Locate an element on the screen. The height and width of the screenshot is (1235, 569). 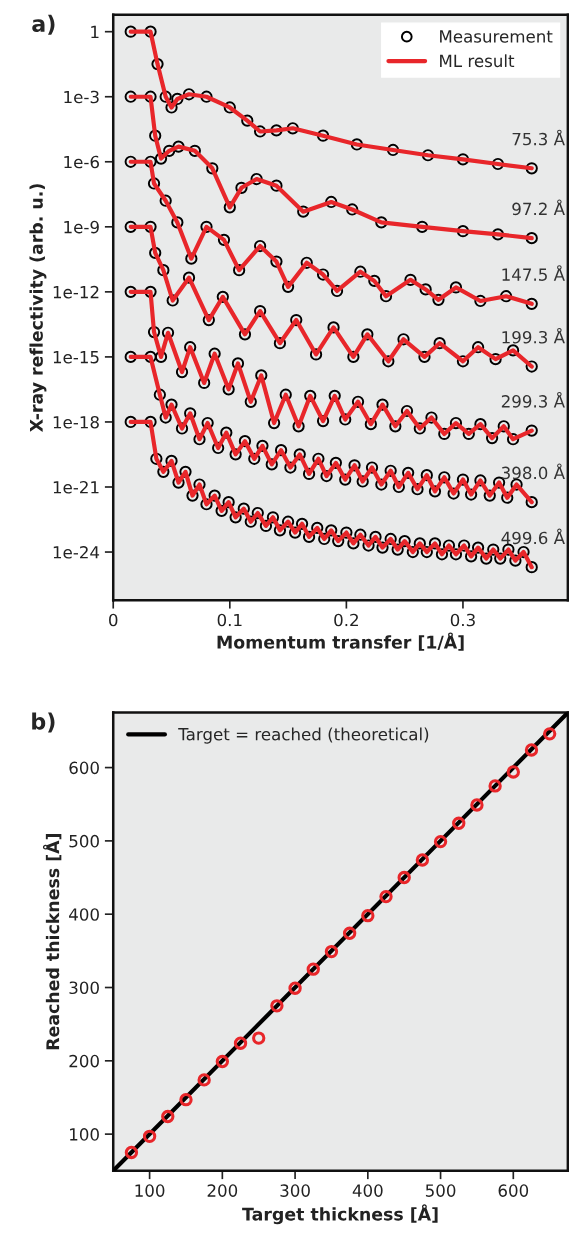
y-tick-label: 1e-15 is located at coordinates (76, 357).